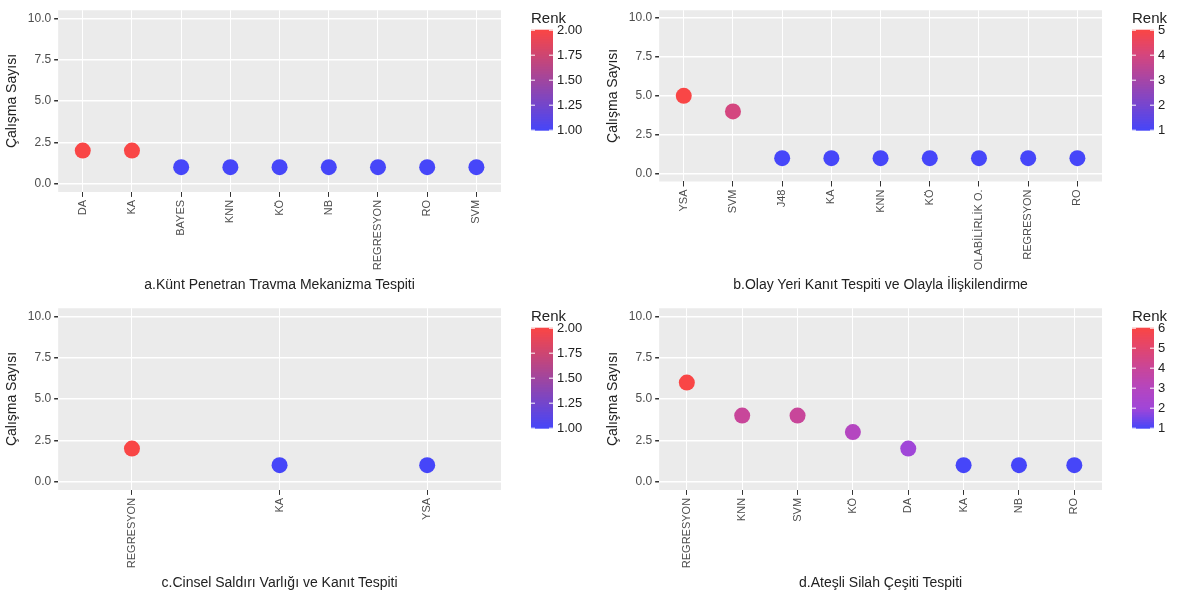 The height and width of the screenshot is (596, 1202). I want to click on x-tick-label: OLABİLİRLİK O., so click(978, 230).